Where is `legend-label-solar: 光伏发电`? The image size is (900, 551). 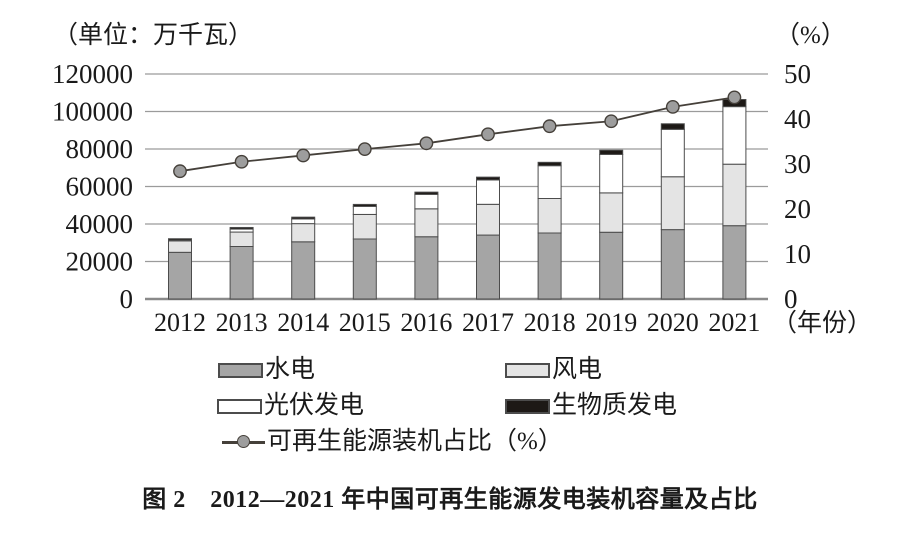
legend-label-solar: 光伏发电 is located at coordinates (314, 405).